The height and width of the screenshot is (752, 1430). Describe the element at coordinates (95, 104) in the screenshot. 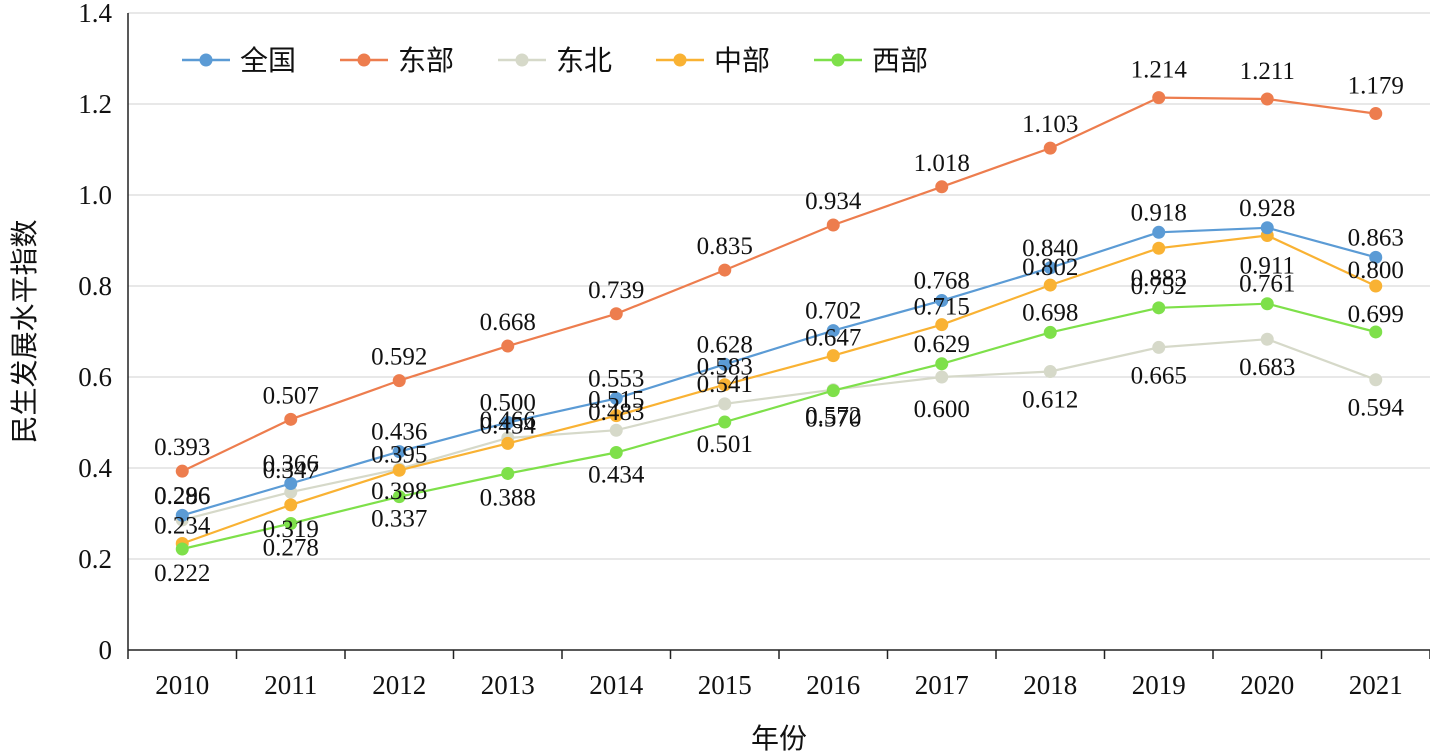

I see `y-tick-label: 1.2` at that location.